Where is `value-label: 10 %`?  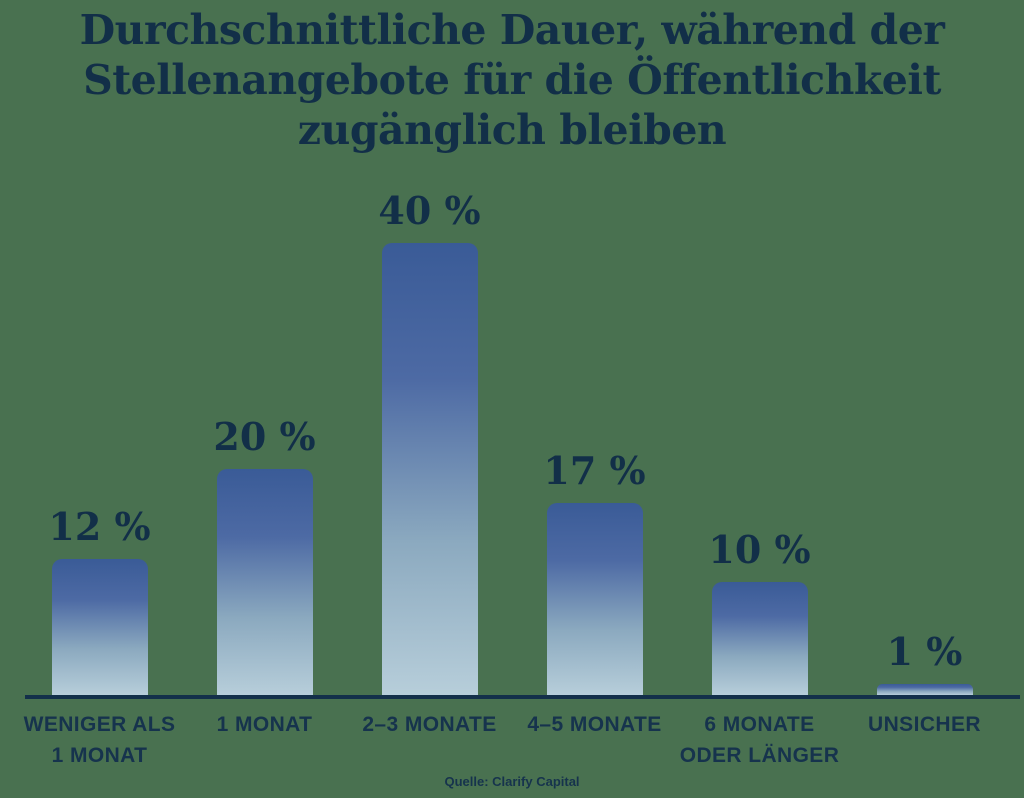 value-label: 10 % is located at coordinates (759, 549).